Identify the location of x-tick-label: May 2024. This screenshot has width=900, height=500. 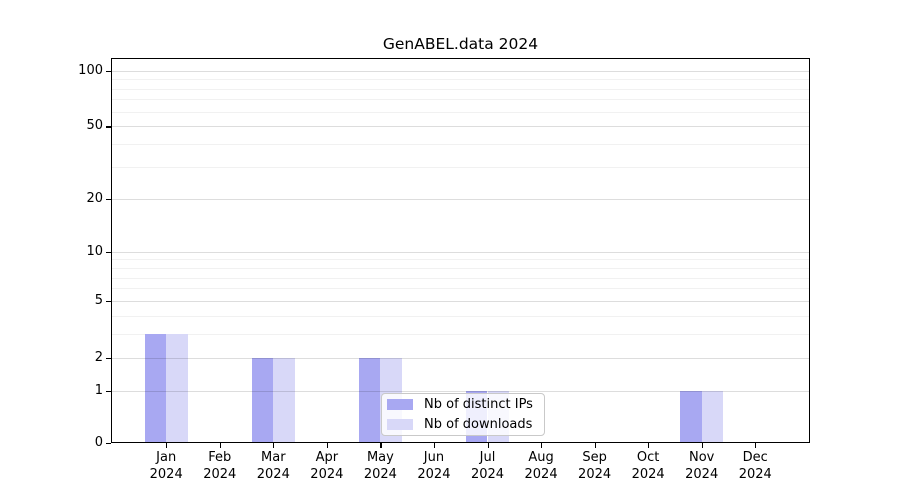
(380, 466).